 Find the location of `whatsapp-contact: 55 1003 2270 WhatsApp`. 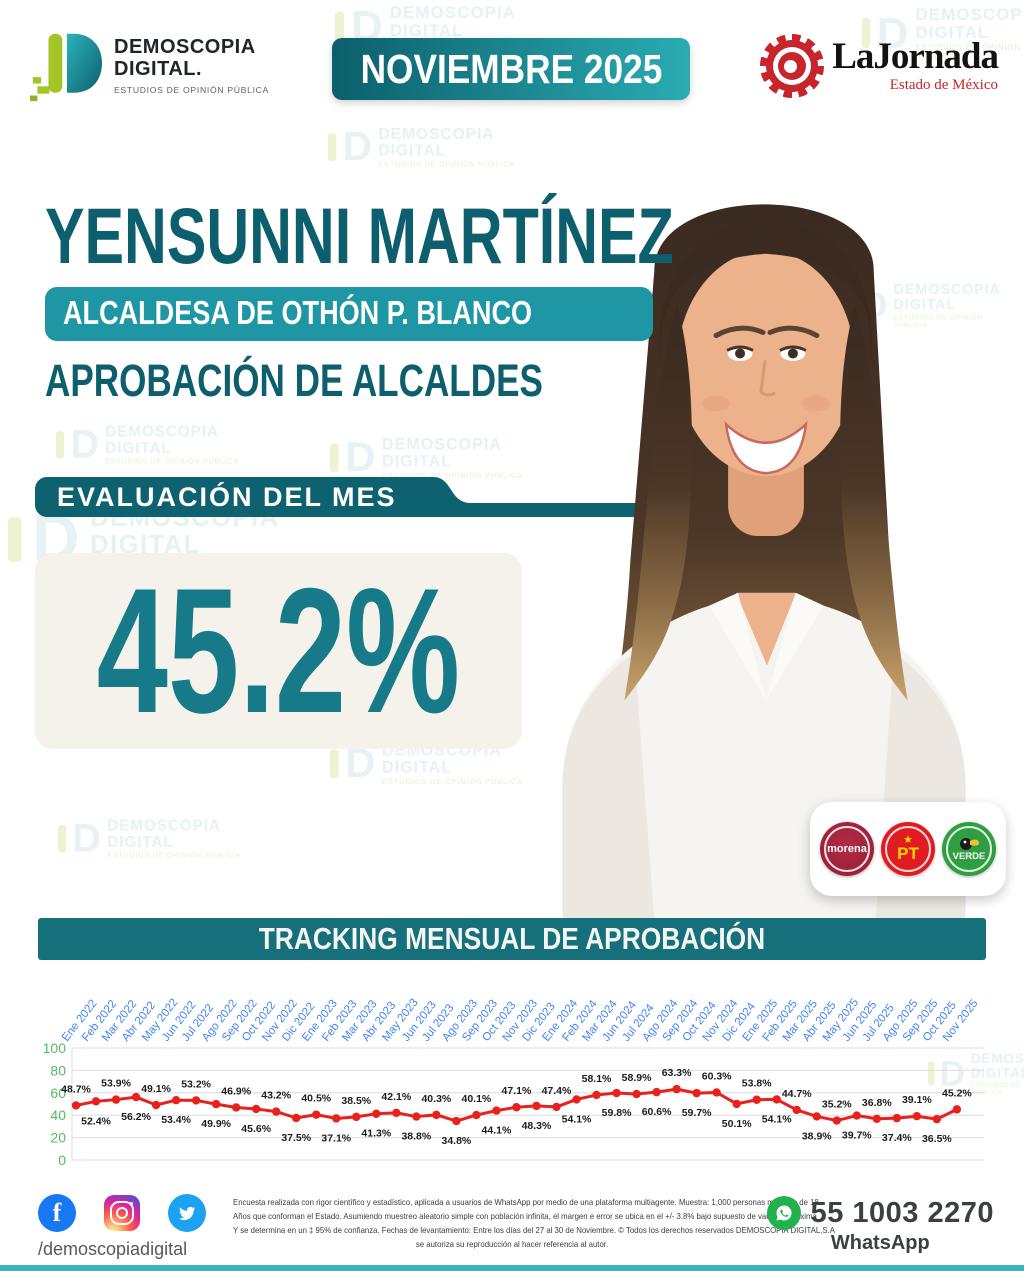

whatsapp-contact: 55 1003 2270 WhatsApp is located at coordinates (880, 1225).